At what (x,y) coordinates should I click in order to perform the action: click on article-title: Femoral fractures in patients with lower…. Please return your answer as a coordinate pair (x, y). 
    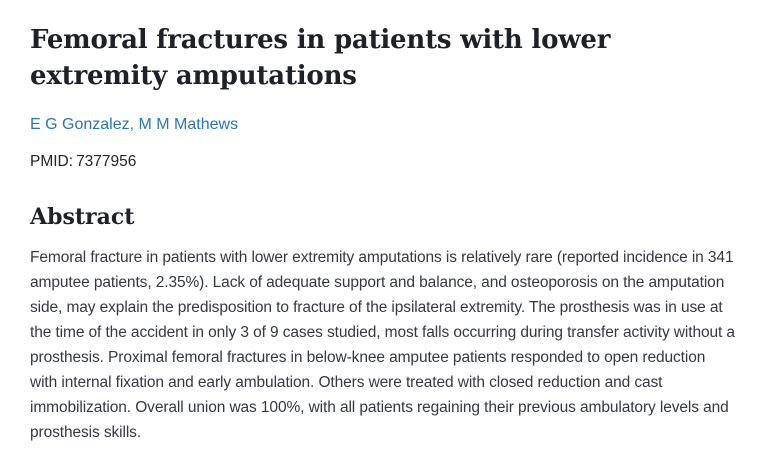
    Looking at the image, I should click on (320, 58).